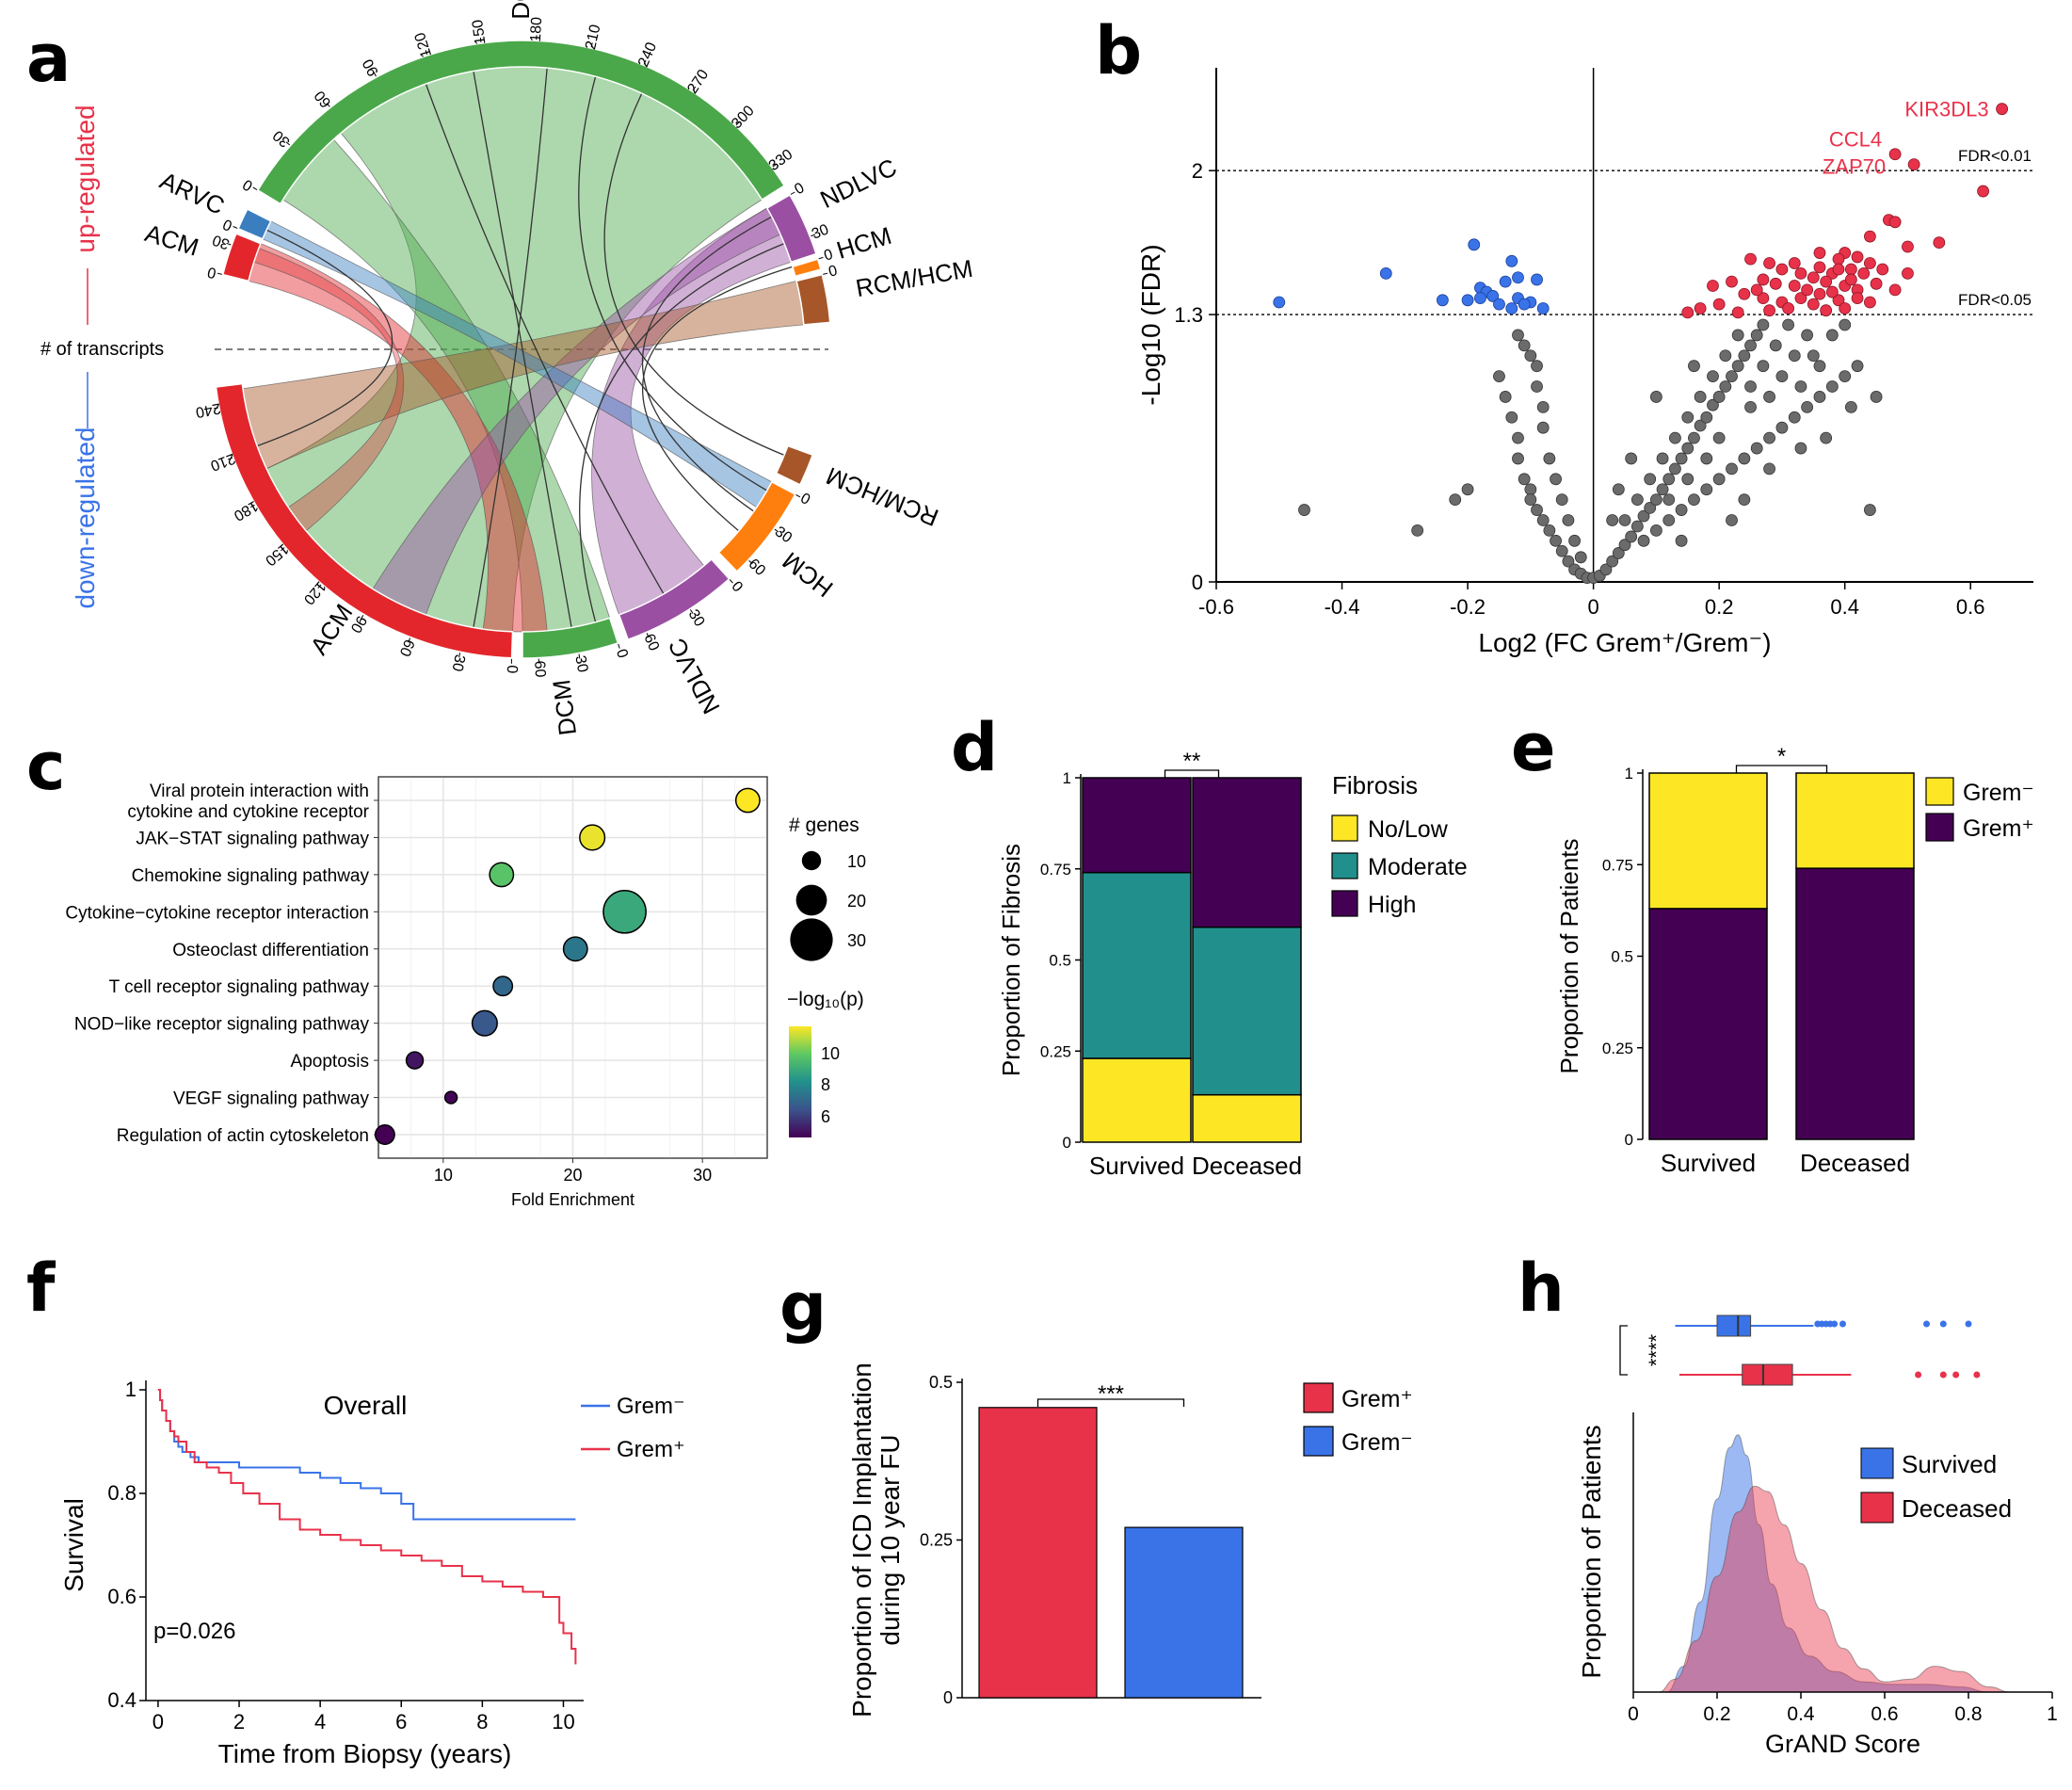 Image resolution: width=2072 pixels, height=1790 pixels. What do you see at coordinates (1708, 1163) in the screenshot?
I see `category-label: Survived` at bounding box center [1708, 1163].